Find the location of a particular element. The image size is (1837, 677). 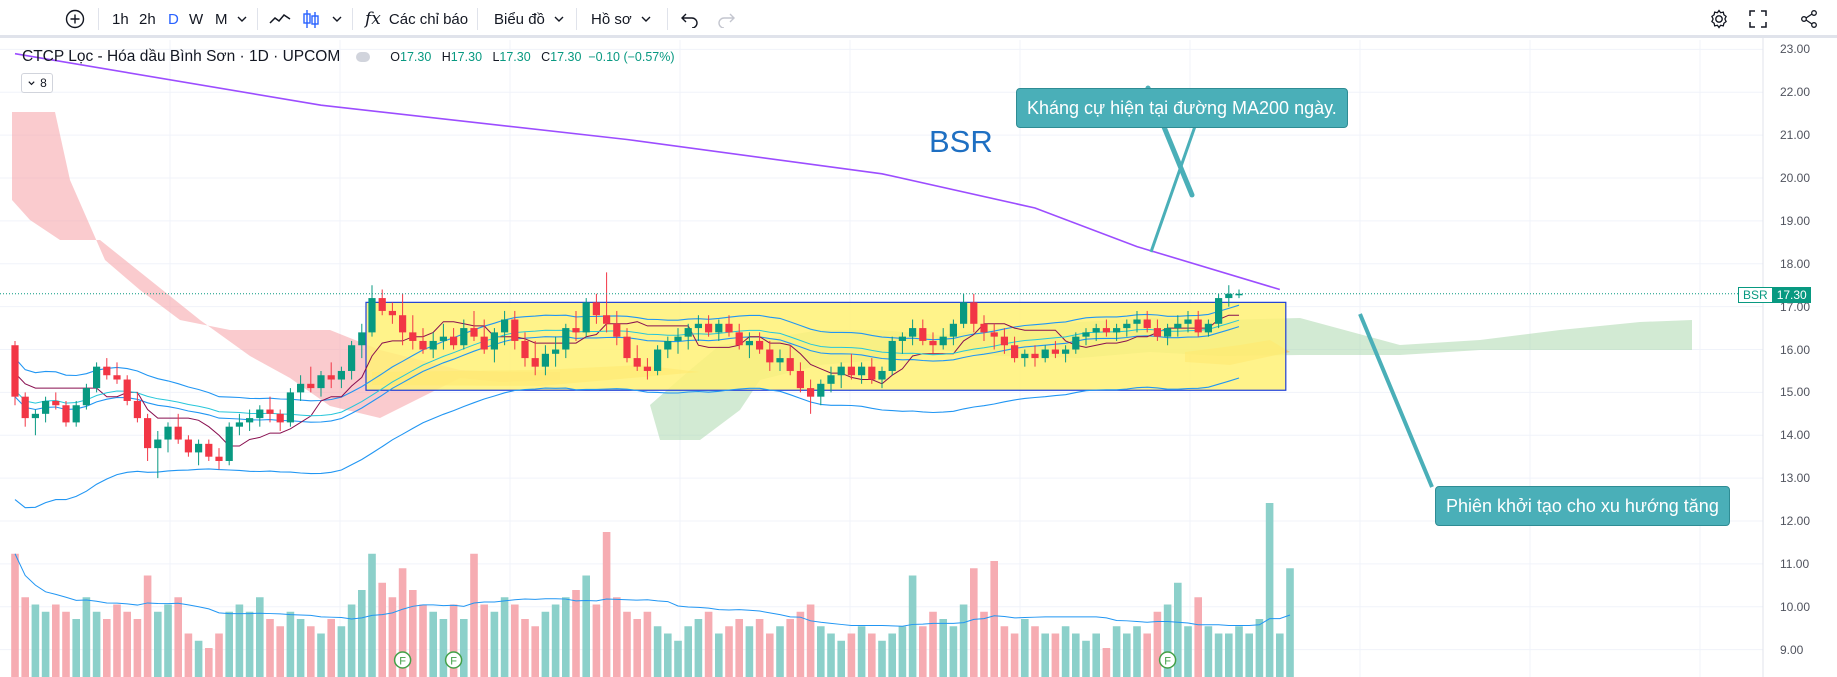

price-axis-label: 20.00 is located at coordinates (1795, 178).